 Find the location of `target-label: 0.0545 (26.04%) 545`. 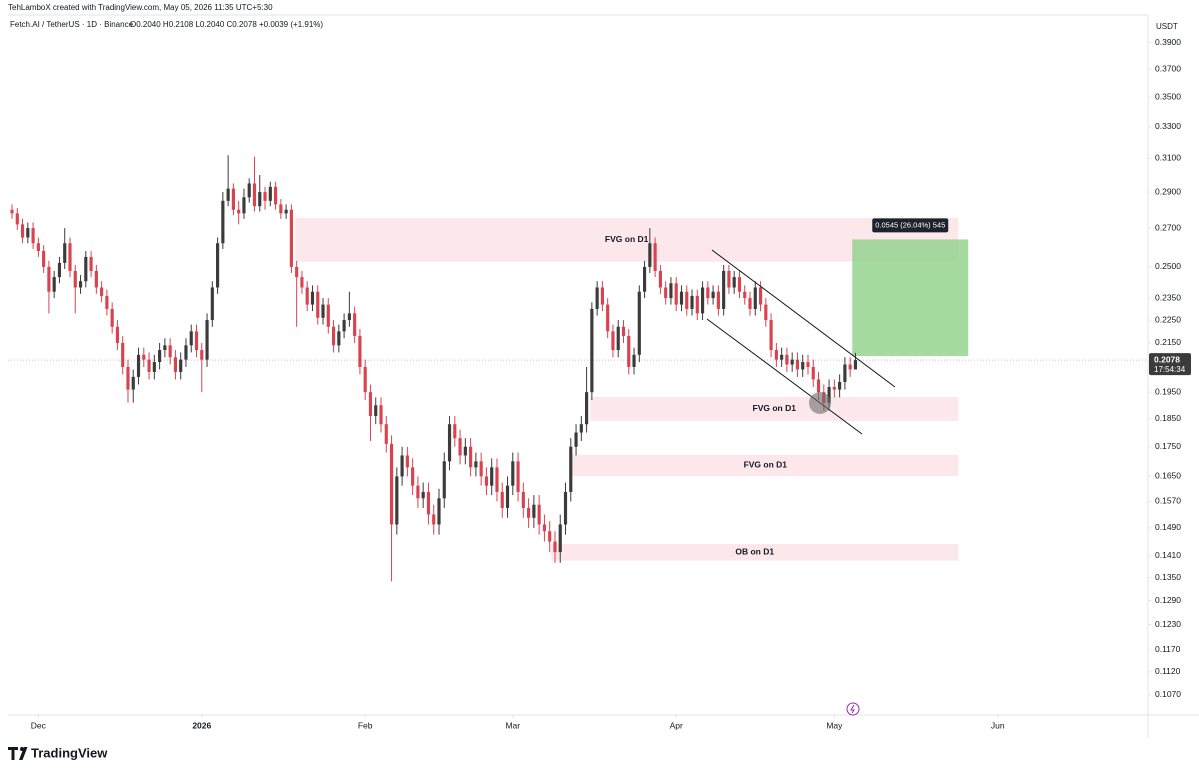

target-label: 0.0545 (26.04%) 545 is located at coordinates (910, 224).